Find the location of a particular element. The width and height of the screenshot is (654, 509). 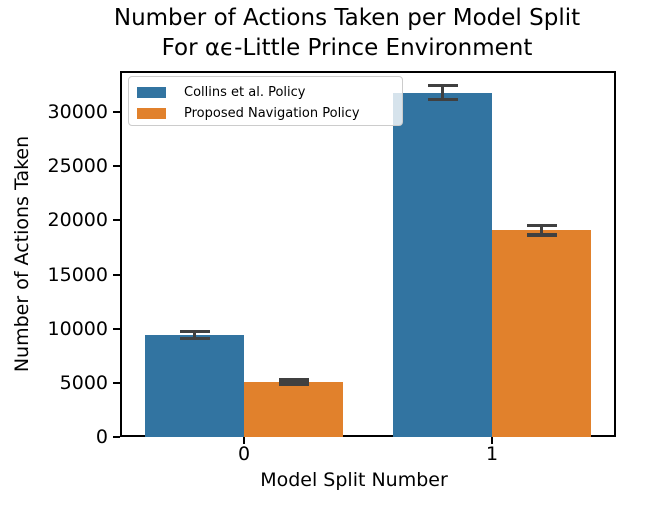

legend-entry-proposed: Proposed Navigation Policy is located at coordinates (269, 113).